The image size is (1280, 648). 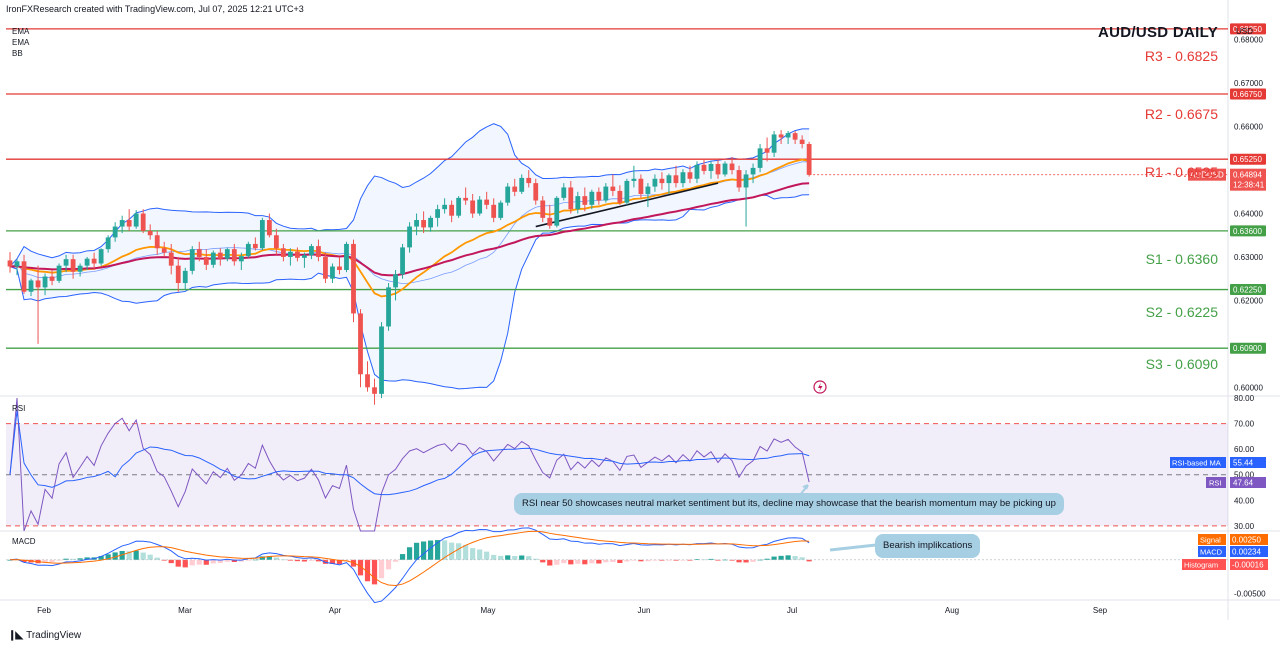 What do you see at coordinates (1181, 172) in the screenshot?
I see `level-label-r1: R1 - 0.6525` at bounding box center [1181, 172].